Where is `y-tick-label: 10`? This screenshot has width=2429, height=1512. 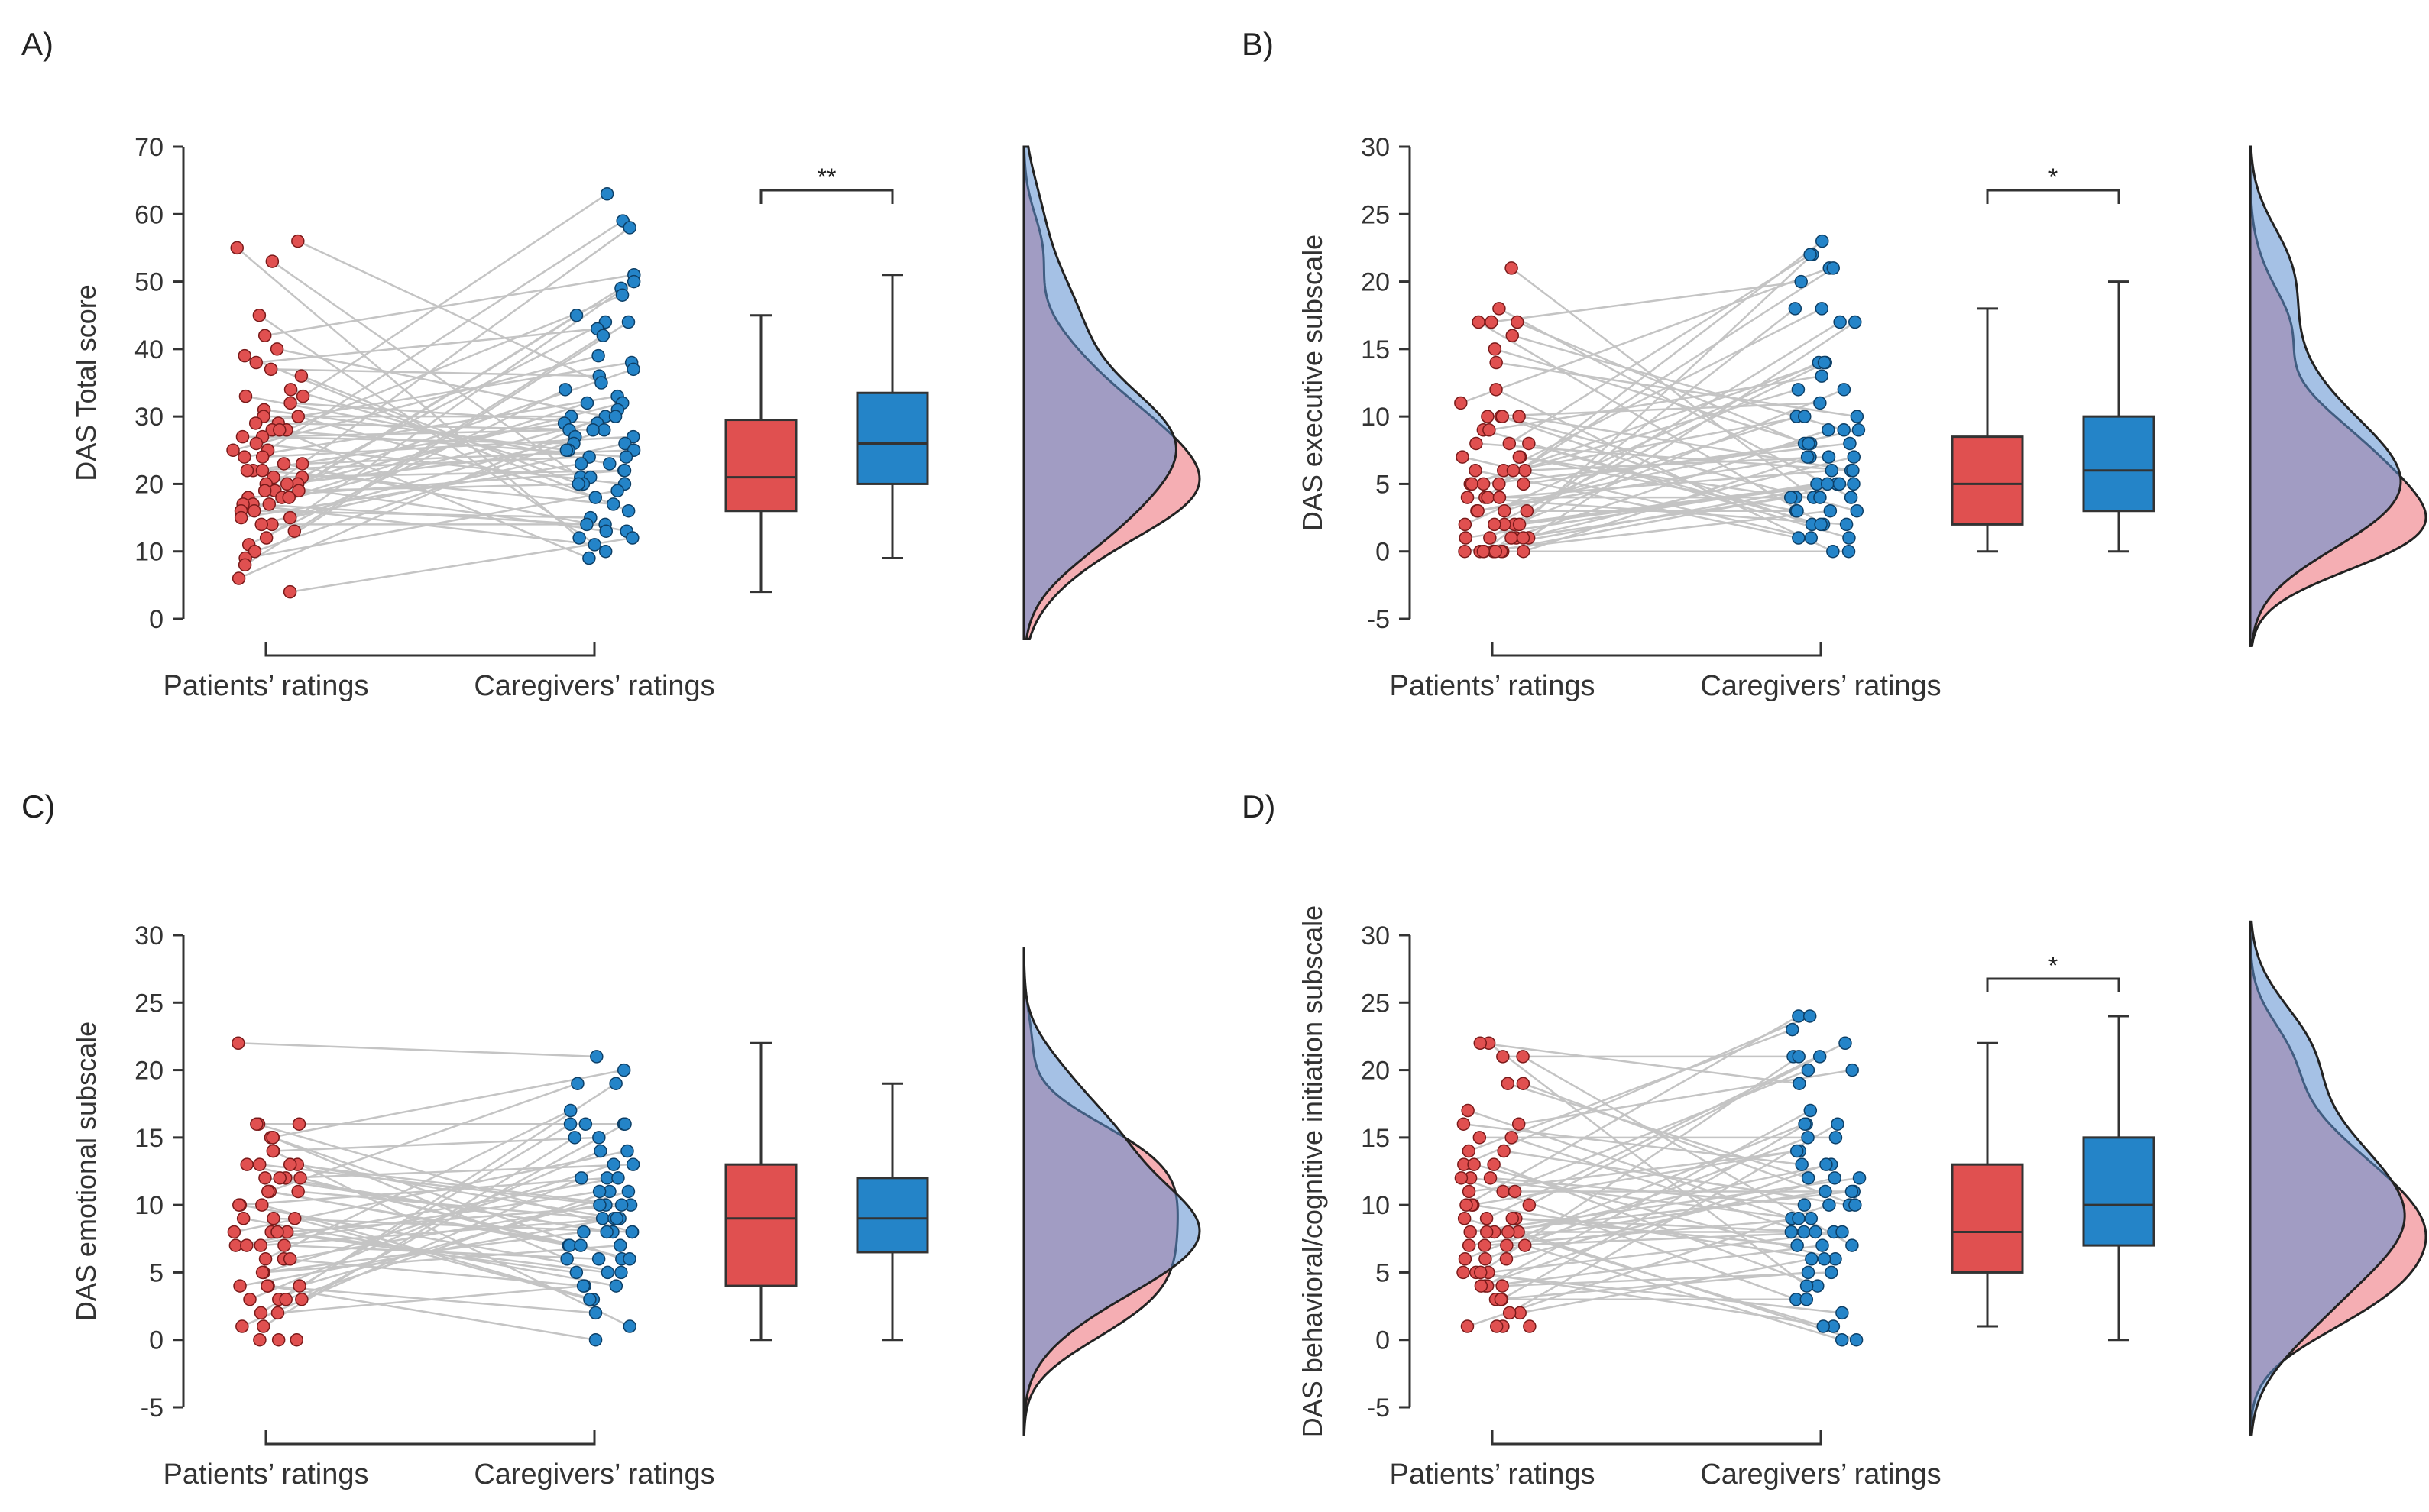 y-tick-label: 10 is located at coordinates (149, 552).